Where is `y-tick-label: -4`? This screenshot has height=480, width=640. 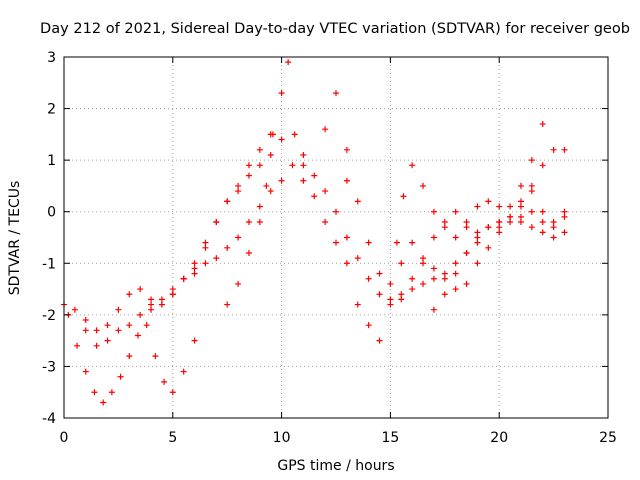
y-tick-label: -4 is located at coordinates (49, 419).